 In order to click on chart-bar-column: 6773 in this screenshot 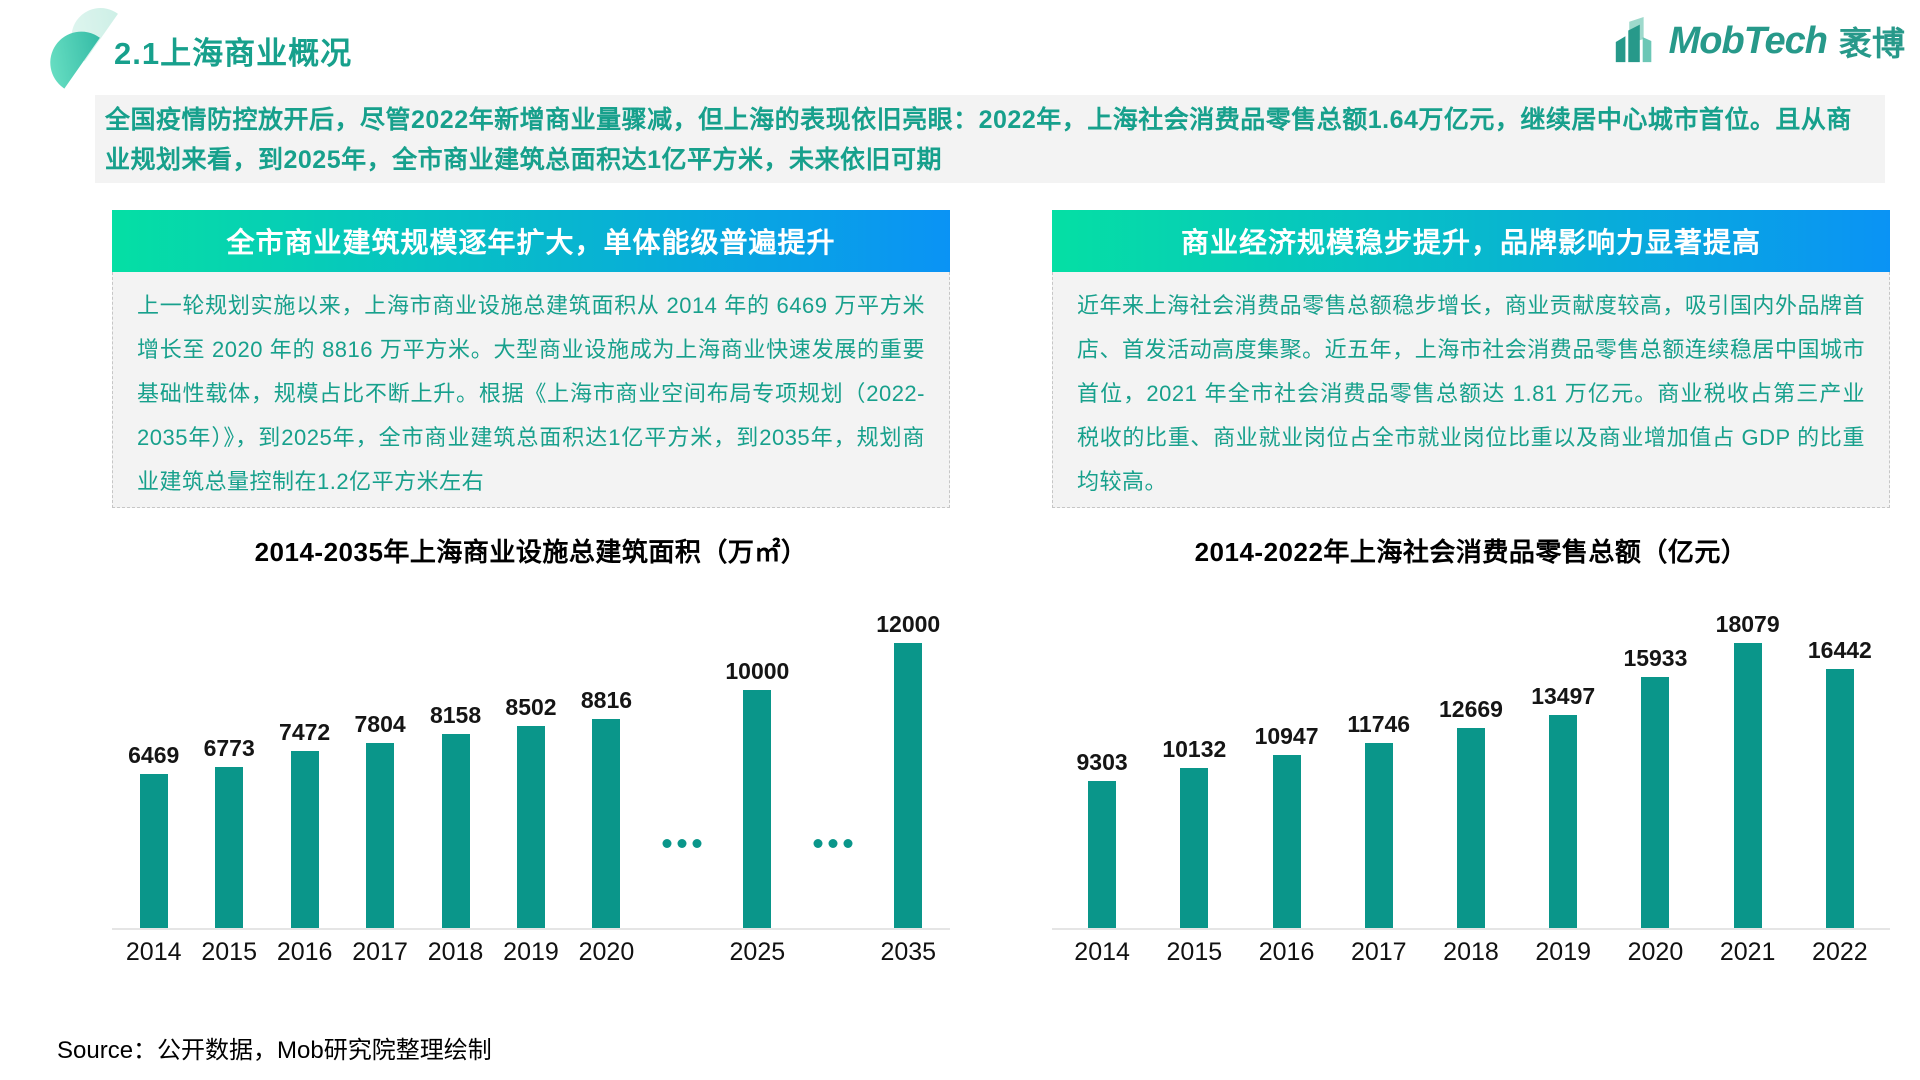, I will do `click(228, 757)`.